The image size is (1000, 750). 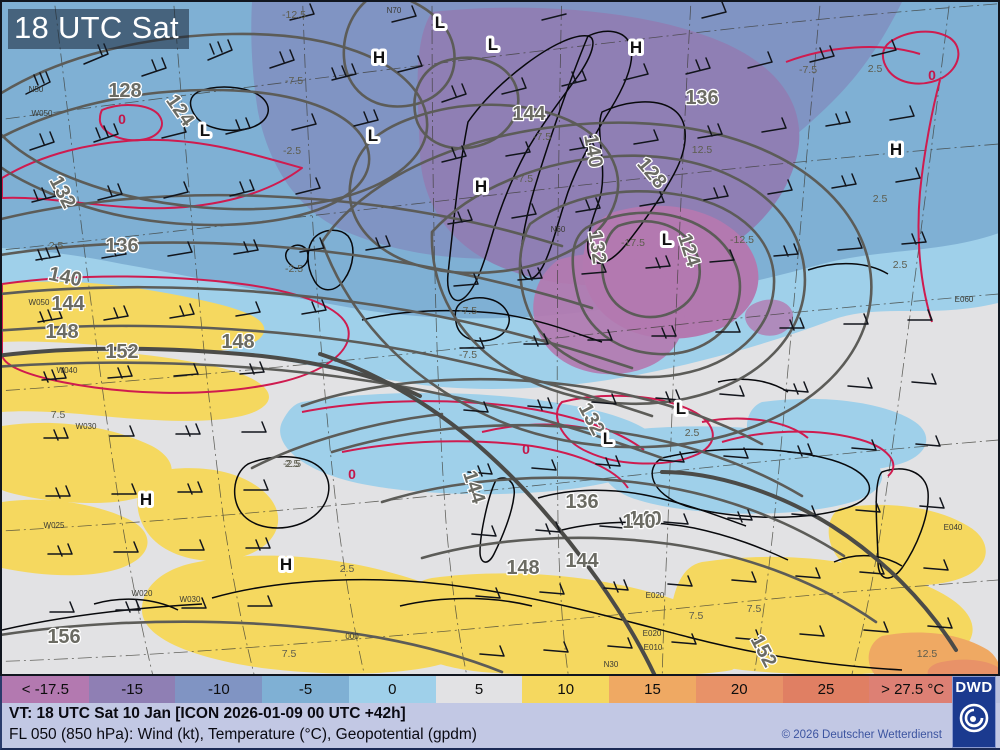 What do you see at coordinates (953, 527) in the screenshot?
I see `grid-label-11: E040` at bounding box center [953, 527].